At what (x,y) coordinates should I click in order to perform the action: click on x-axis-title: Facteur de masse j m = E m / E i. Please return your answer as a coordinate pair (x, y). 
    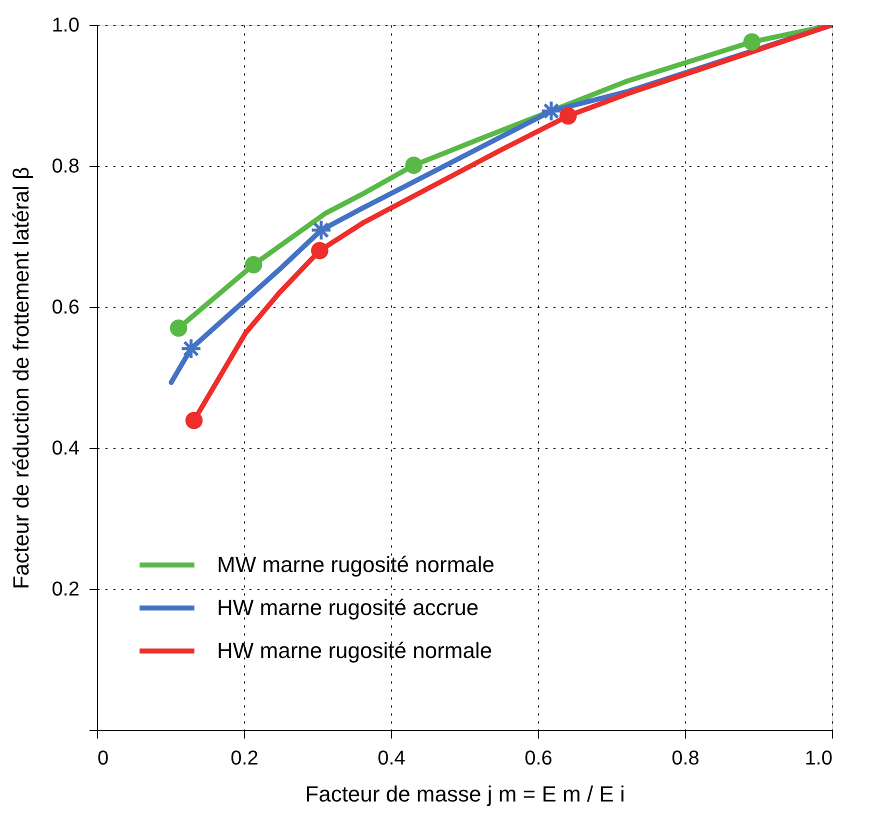
    Looking at the image, I should click on (465, 794).